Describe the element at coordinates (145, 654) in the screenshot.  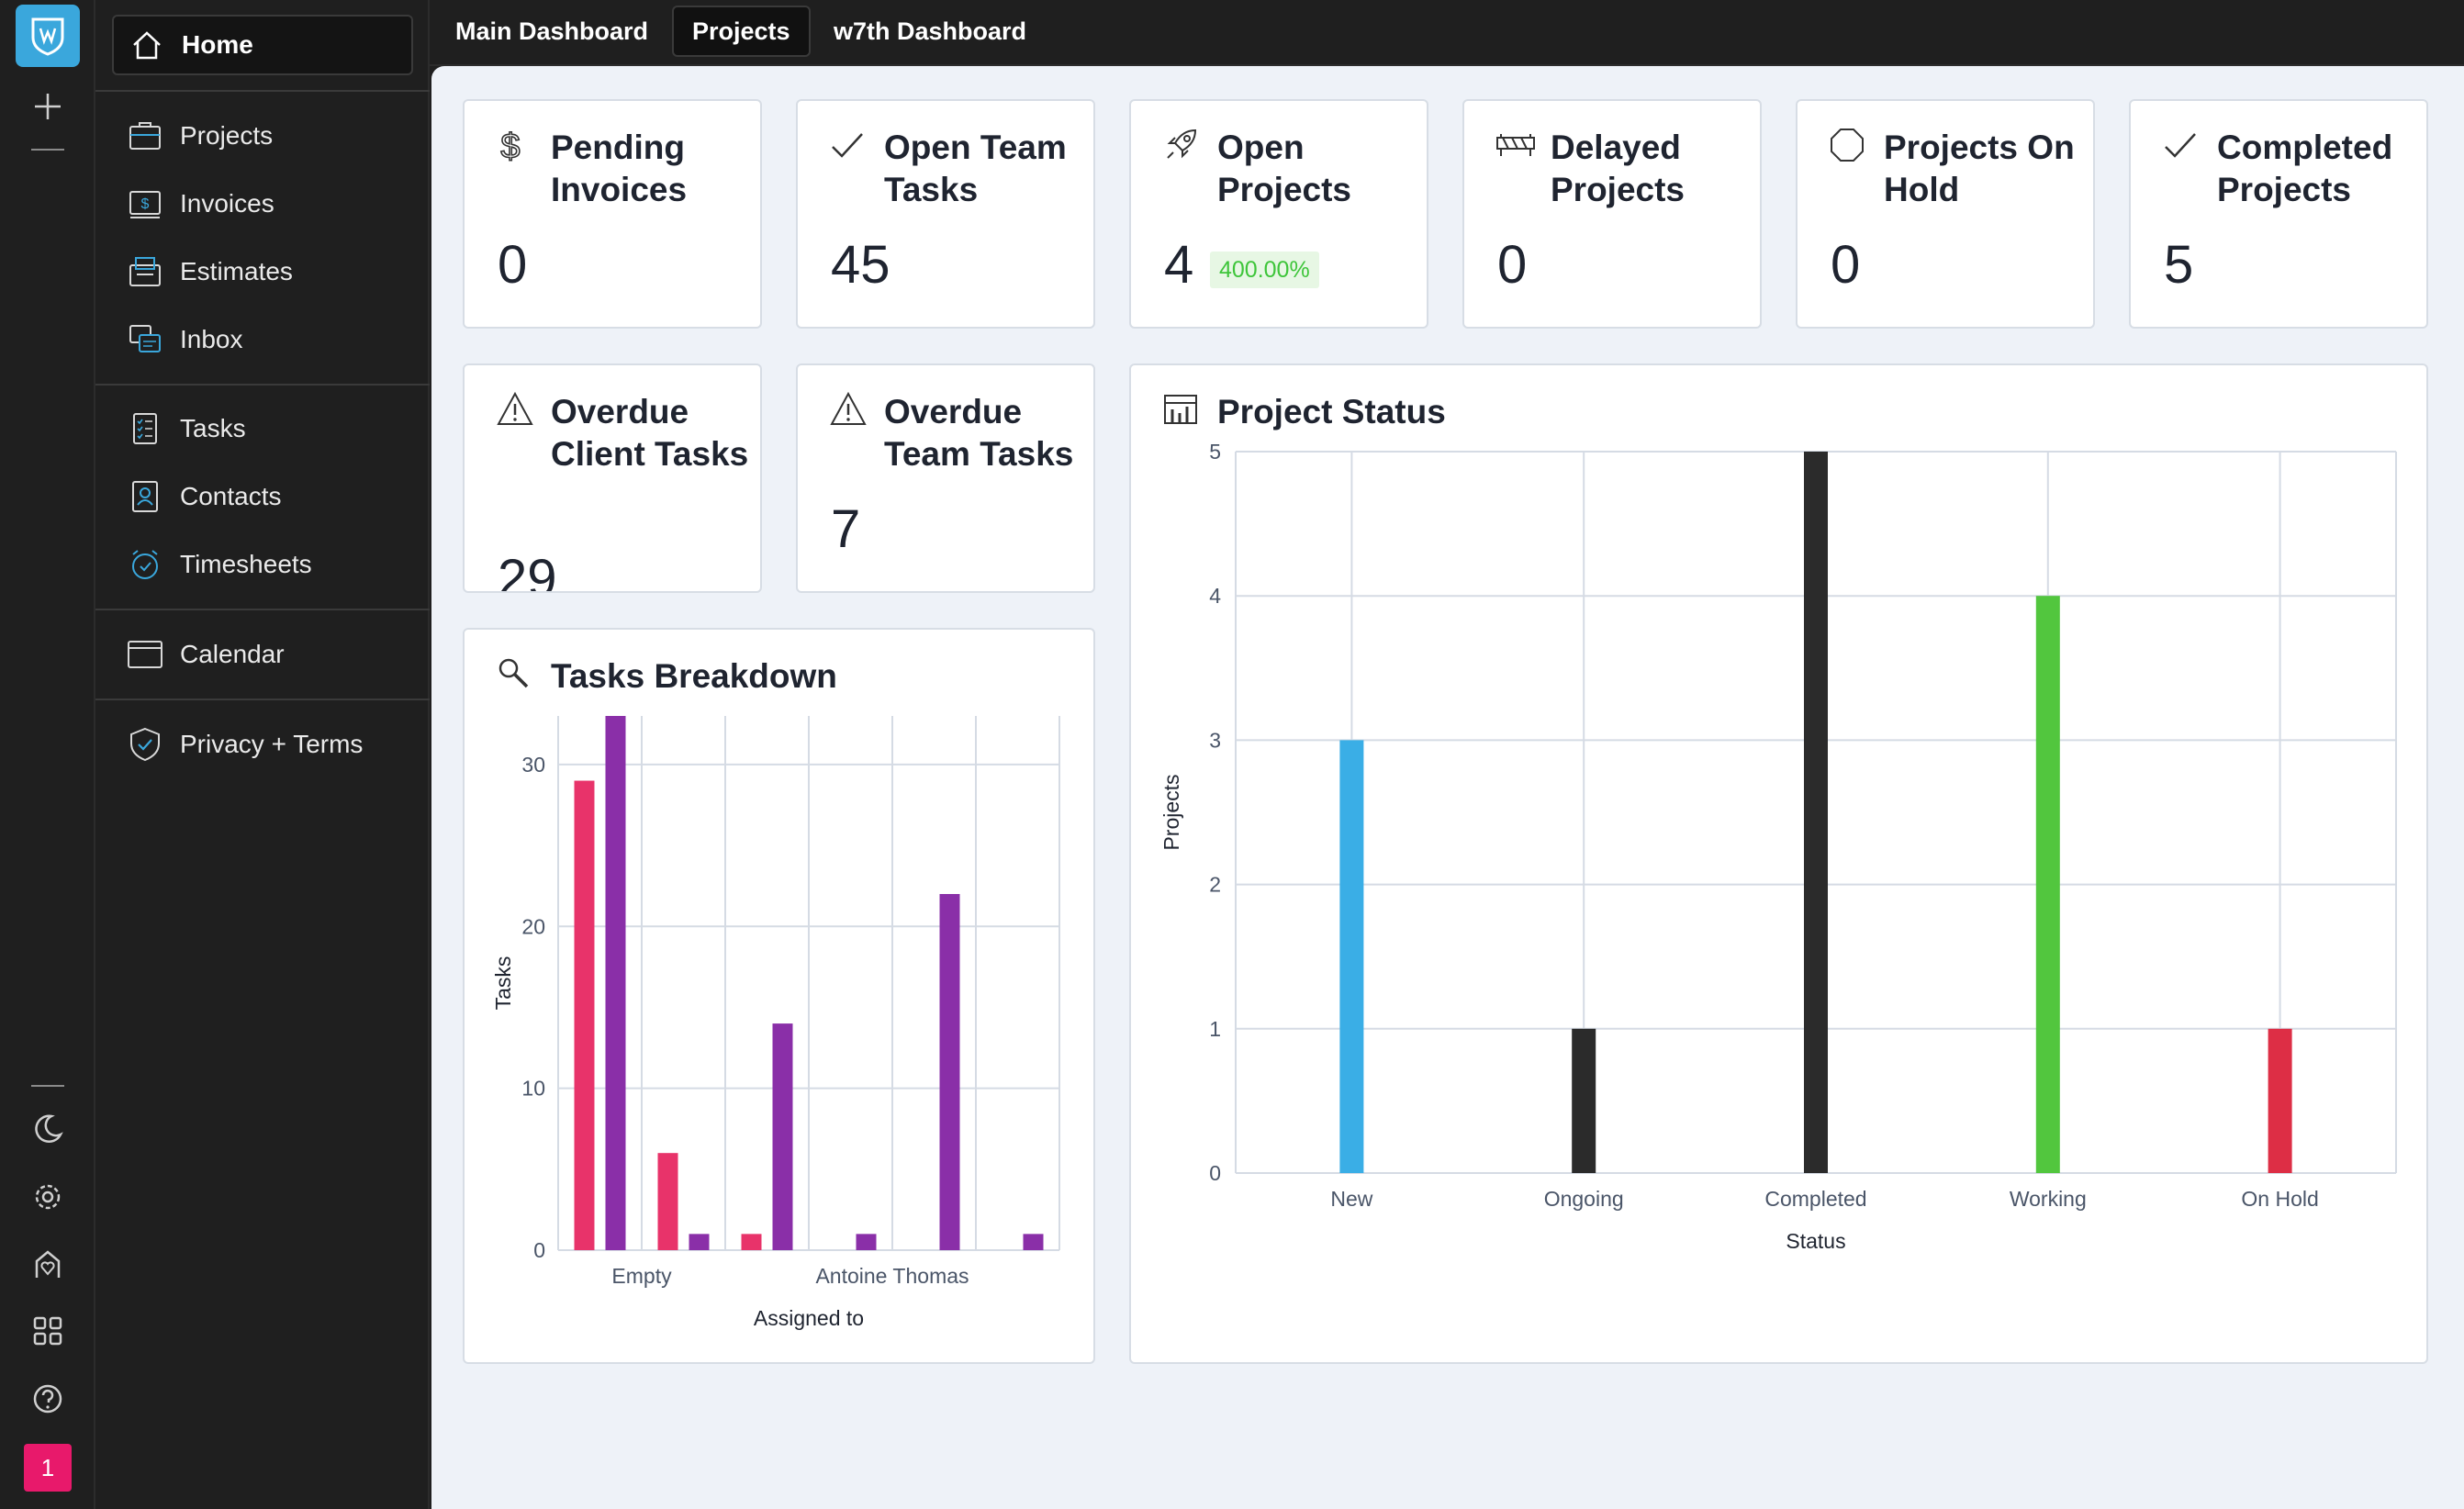
I see `calendar-icon` at that location.